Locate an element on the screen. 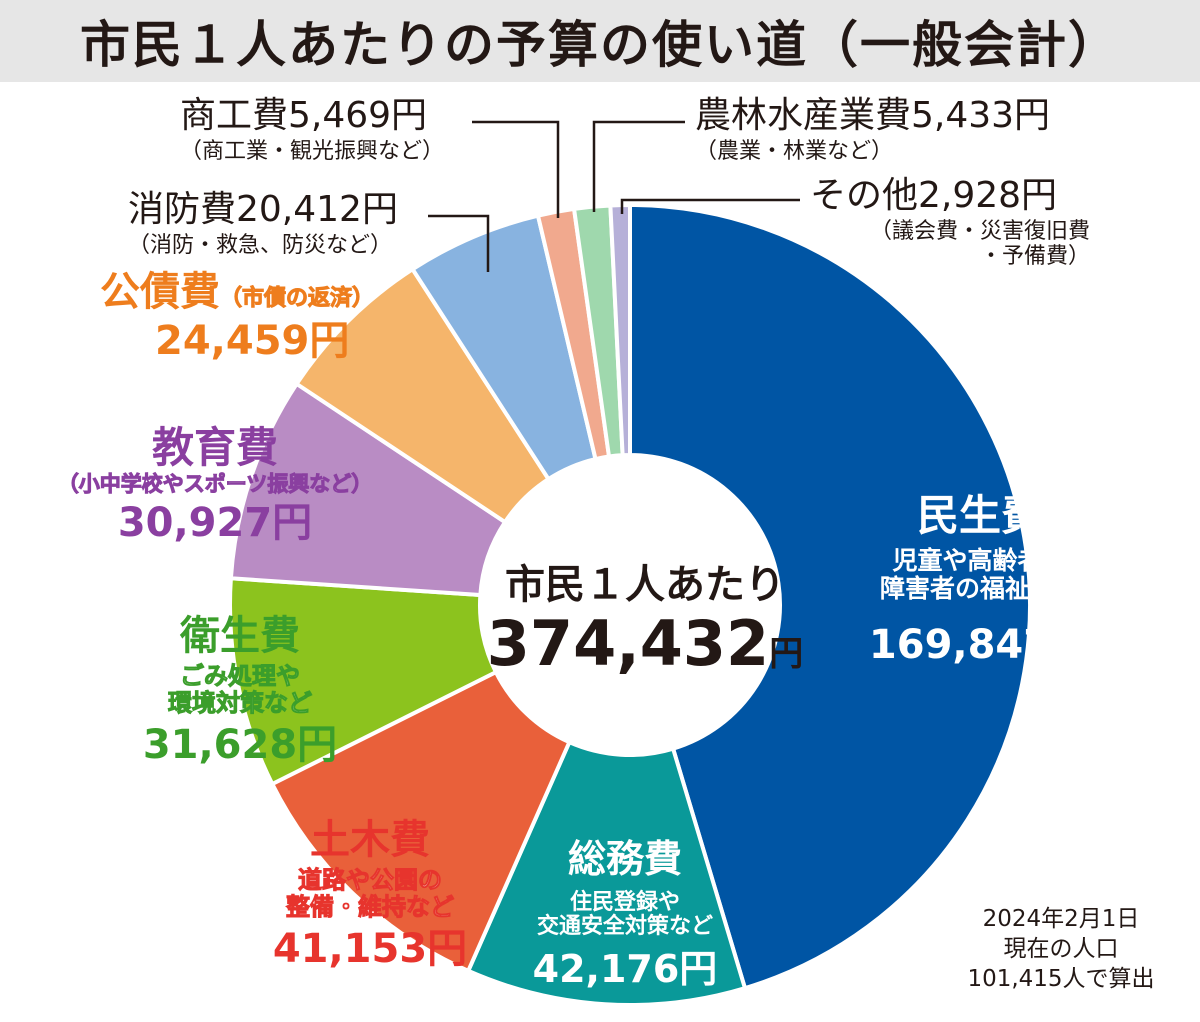 The height and width of the screenshot is (1022, 1200). leader-line-shoko is located at coordinates (516, 169).